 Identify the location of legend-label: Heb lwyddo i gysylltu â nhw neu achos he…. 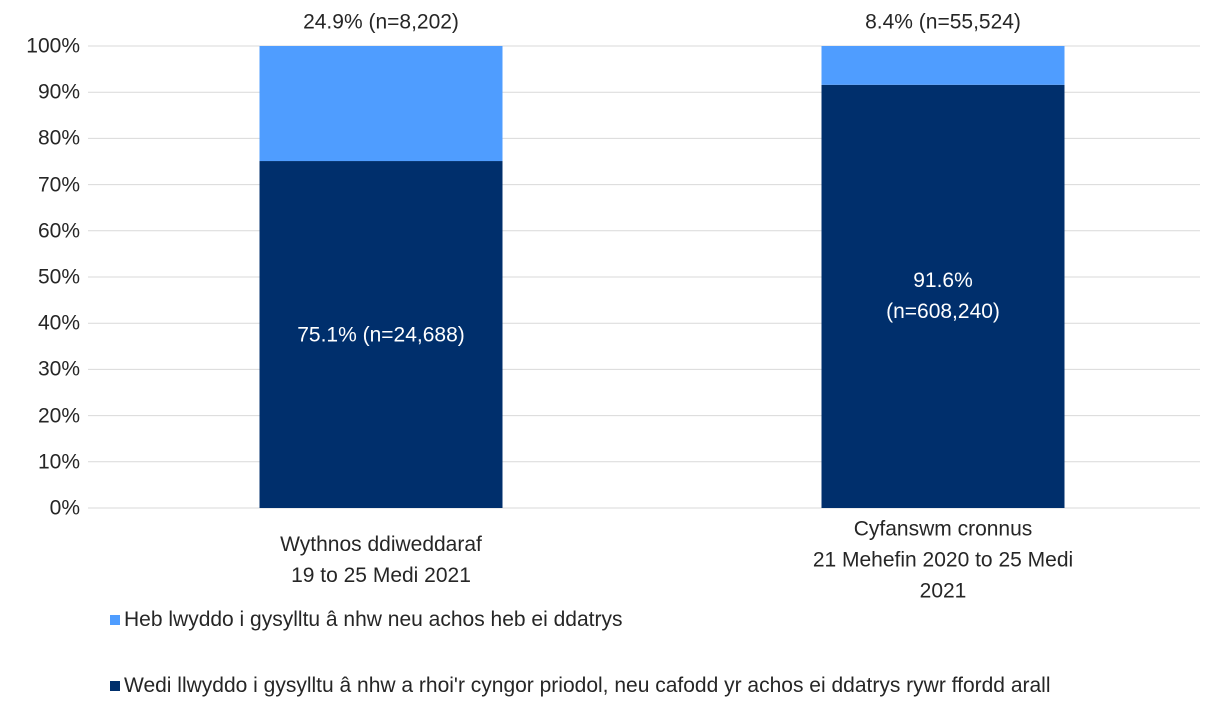
(373, 619).